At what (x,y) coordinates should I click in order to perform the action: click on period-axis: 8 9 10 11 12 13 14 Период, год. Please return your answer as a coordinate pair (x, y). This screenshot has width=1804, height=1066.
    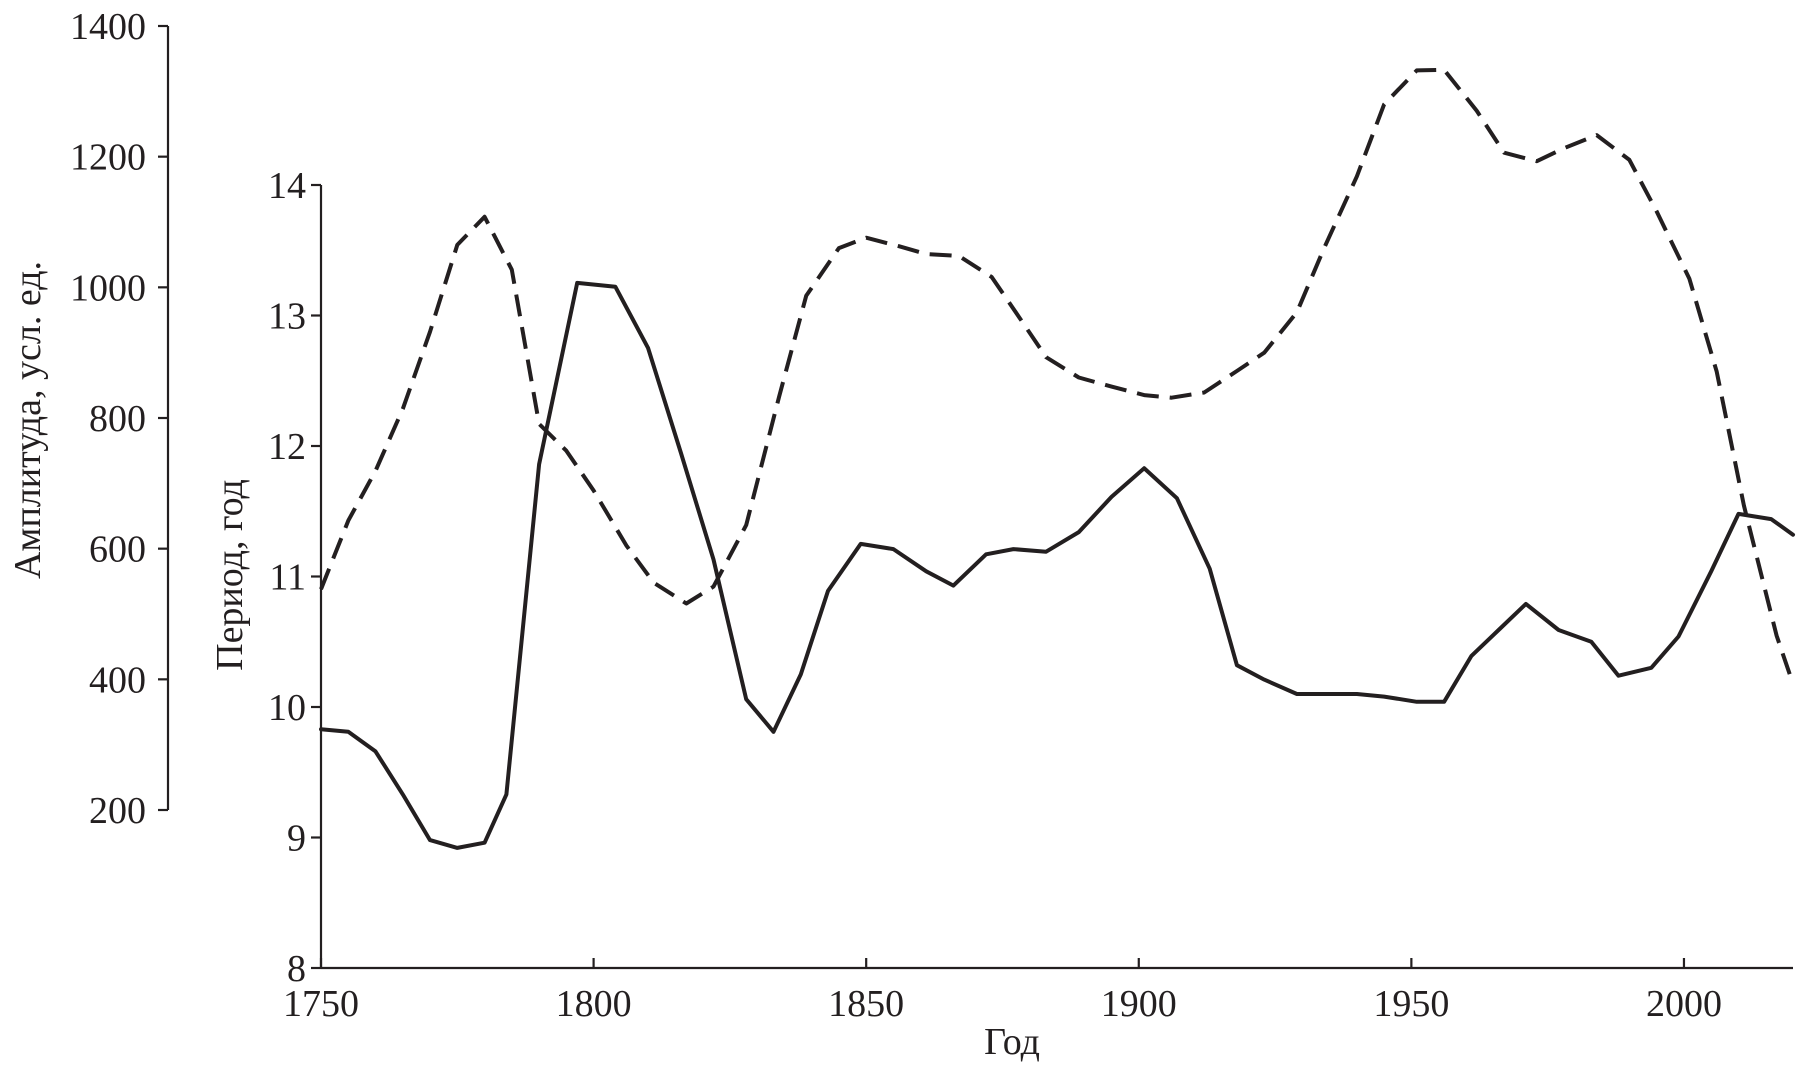
    Looking at the image, I should click on (266, 577).